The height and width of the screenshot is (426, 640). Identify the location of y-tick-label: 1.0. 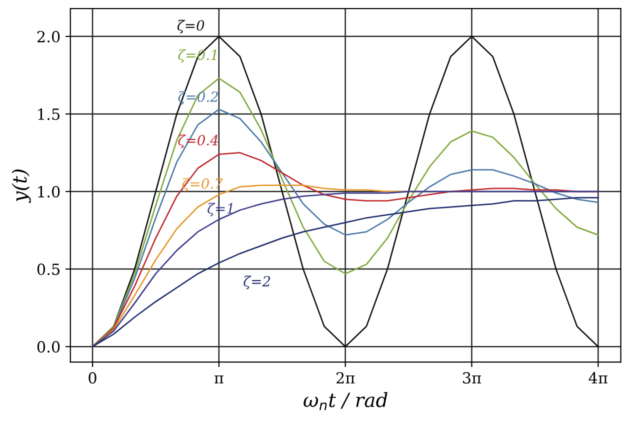
(49, 192).